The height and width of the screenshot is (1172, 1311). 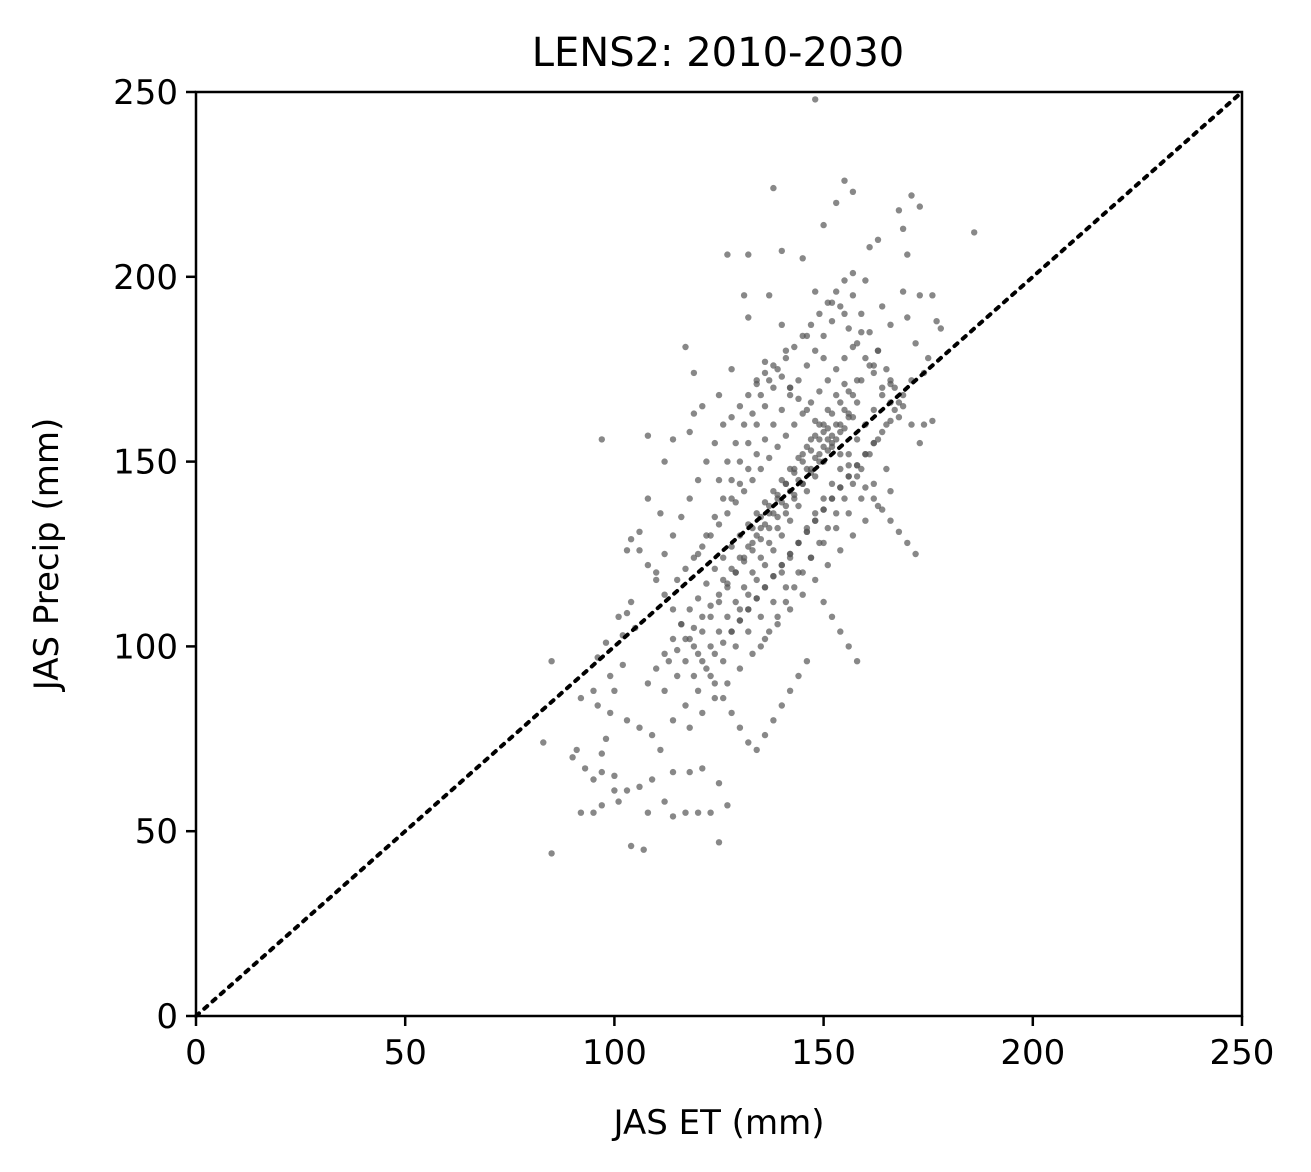 I want to click on y-tick-label: 150, so click(x=145, y=463).